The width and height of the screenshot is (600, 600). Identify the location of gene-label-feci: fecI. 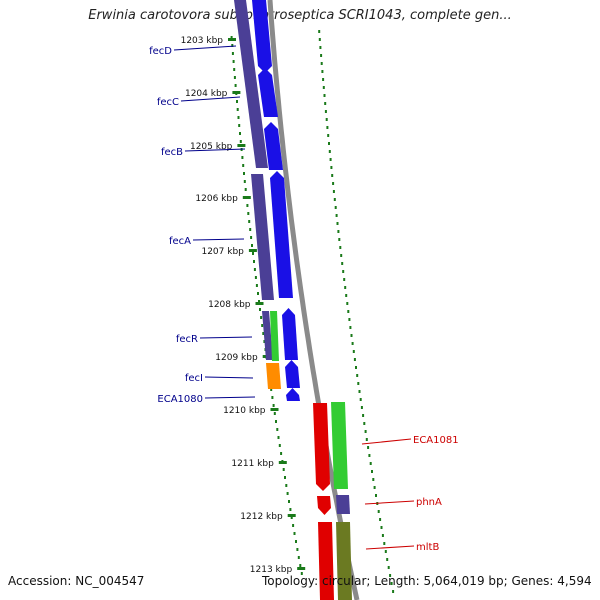
(194, 378).